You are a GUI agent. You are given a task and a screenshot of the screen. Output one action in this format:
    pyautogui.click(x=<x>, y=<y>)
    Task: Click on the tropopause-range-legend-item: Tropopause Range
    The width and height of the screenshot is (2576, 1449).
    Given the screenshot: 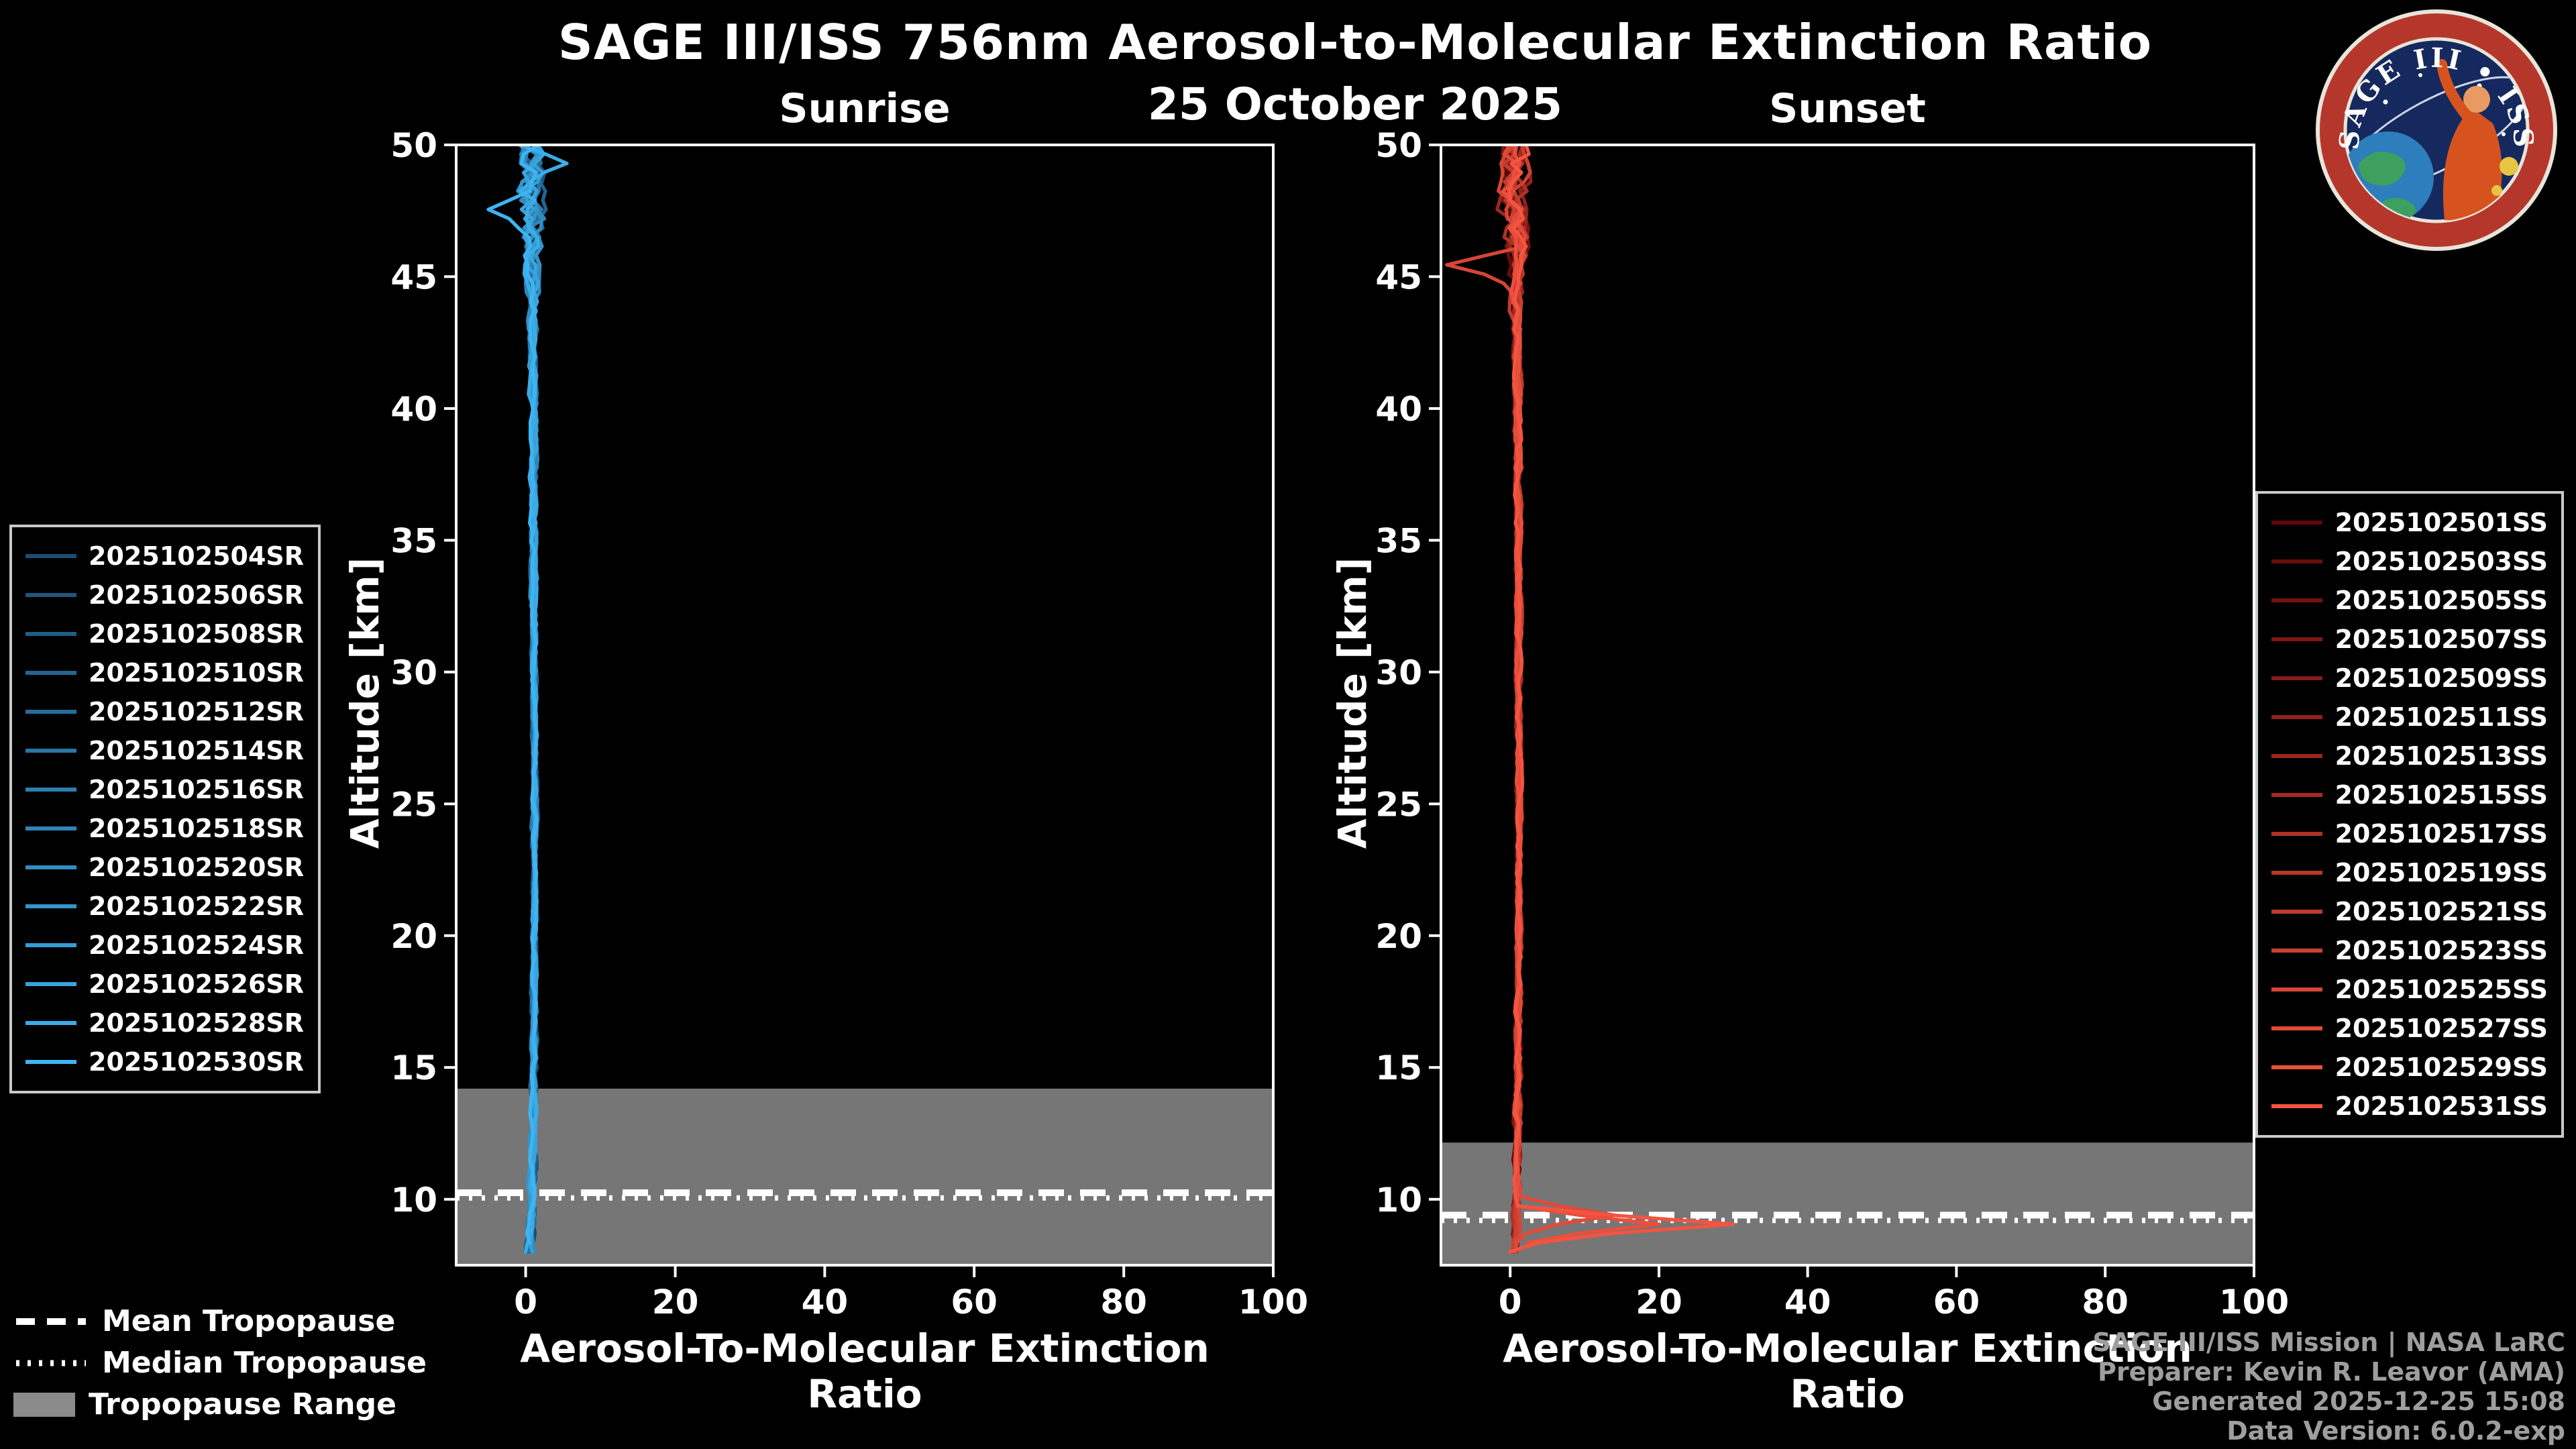 What is the action you would take?
    pyautogui.click(x=220, y=1404)
    